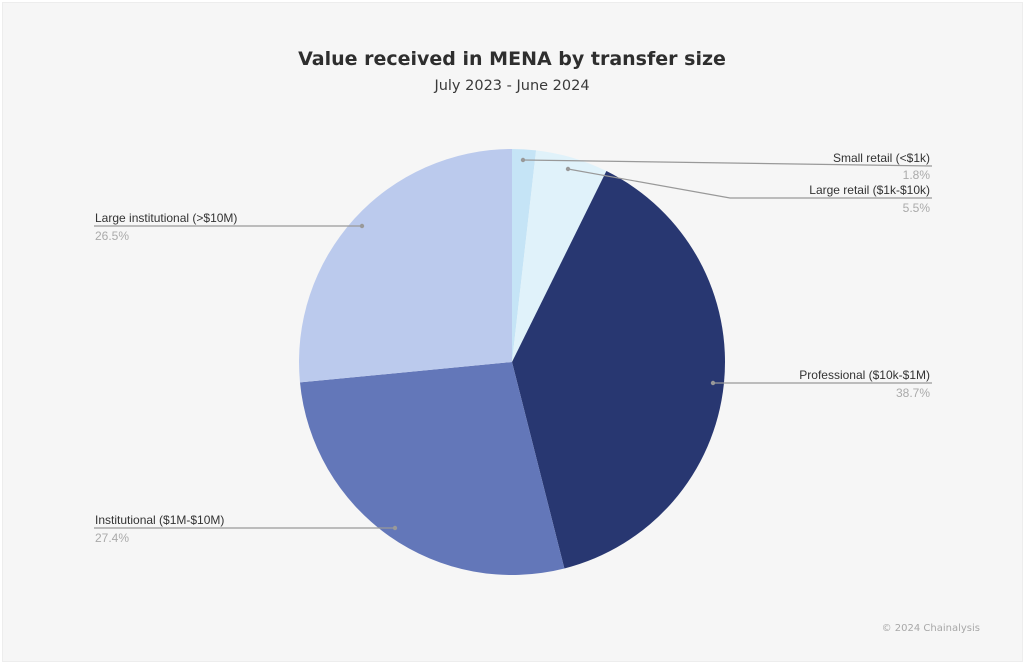 The image size is (1024, 663). Describe the element at coordinates (916, 208) in the screenshot. I see `value-large-retail: 5.5%` at that location.